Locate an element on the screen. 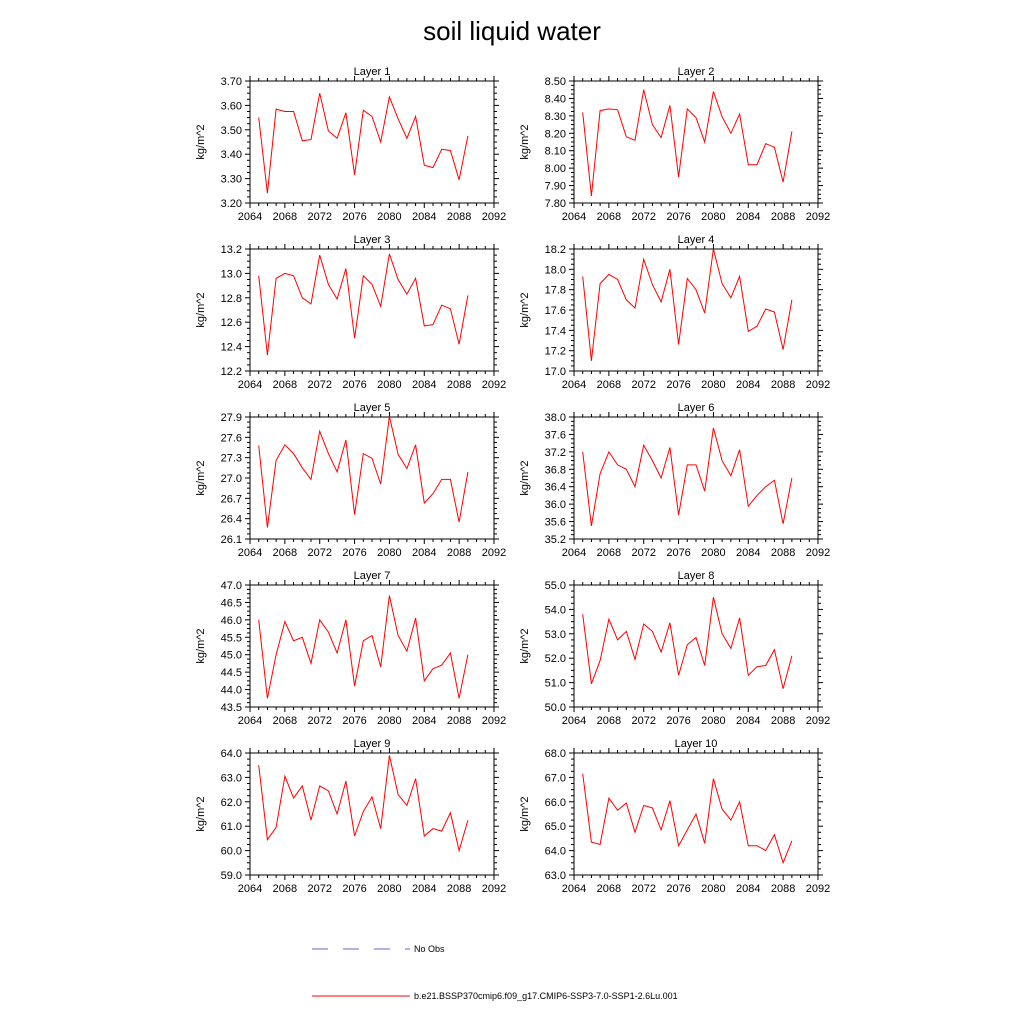  panel-9-xtick-label: 2068 is located at coordinates (285, 889).